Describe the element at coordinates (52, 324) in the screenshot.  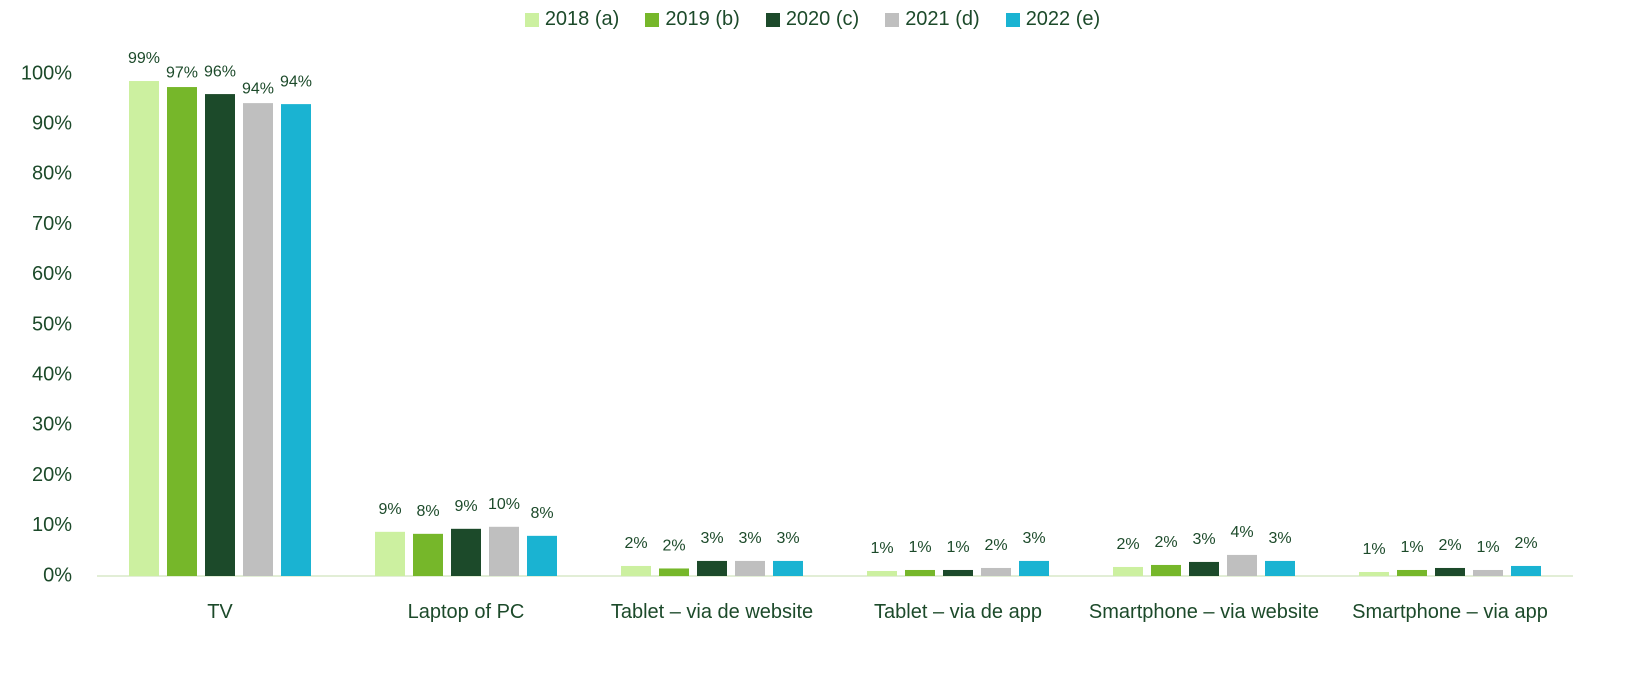
I see `y-tick-label: 50%` at that location.